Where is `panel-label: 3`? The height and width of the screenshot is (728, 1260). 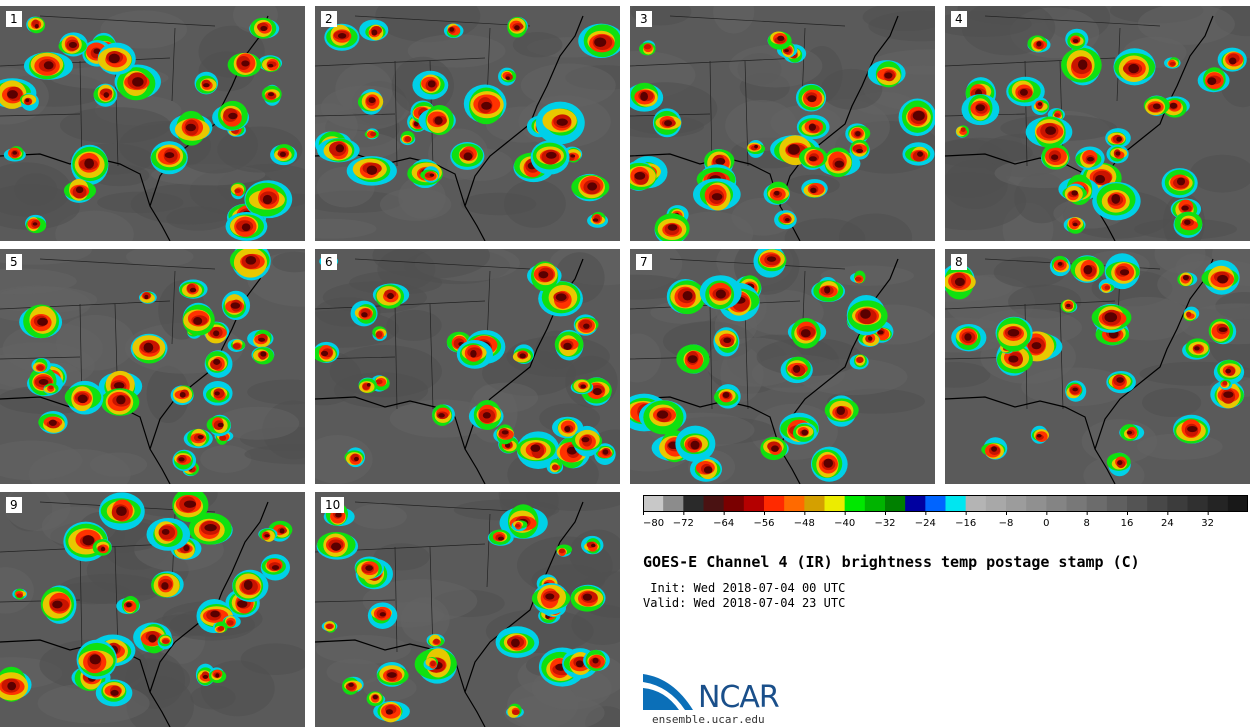
panel-label: 3 is located at coordinates (644, 19).